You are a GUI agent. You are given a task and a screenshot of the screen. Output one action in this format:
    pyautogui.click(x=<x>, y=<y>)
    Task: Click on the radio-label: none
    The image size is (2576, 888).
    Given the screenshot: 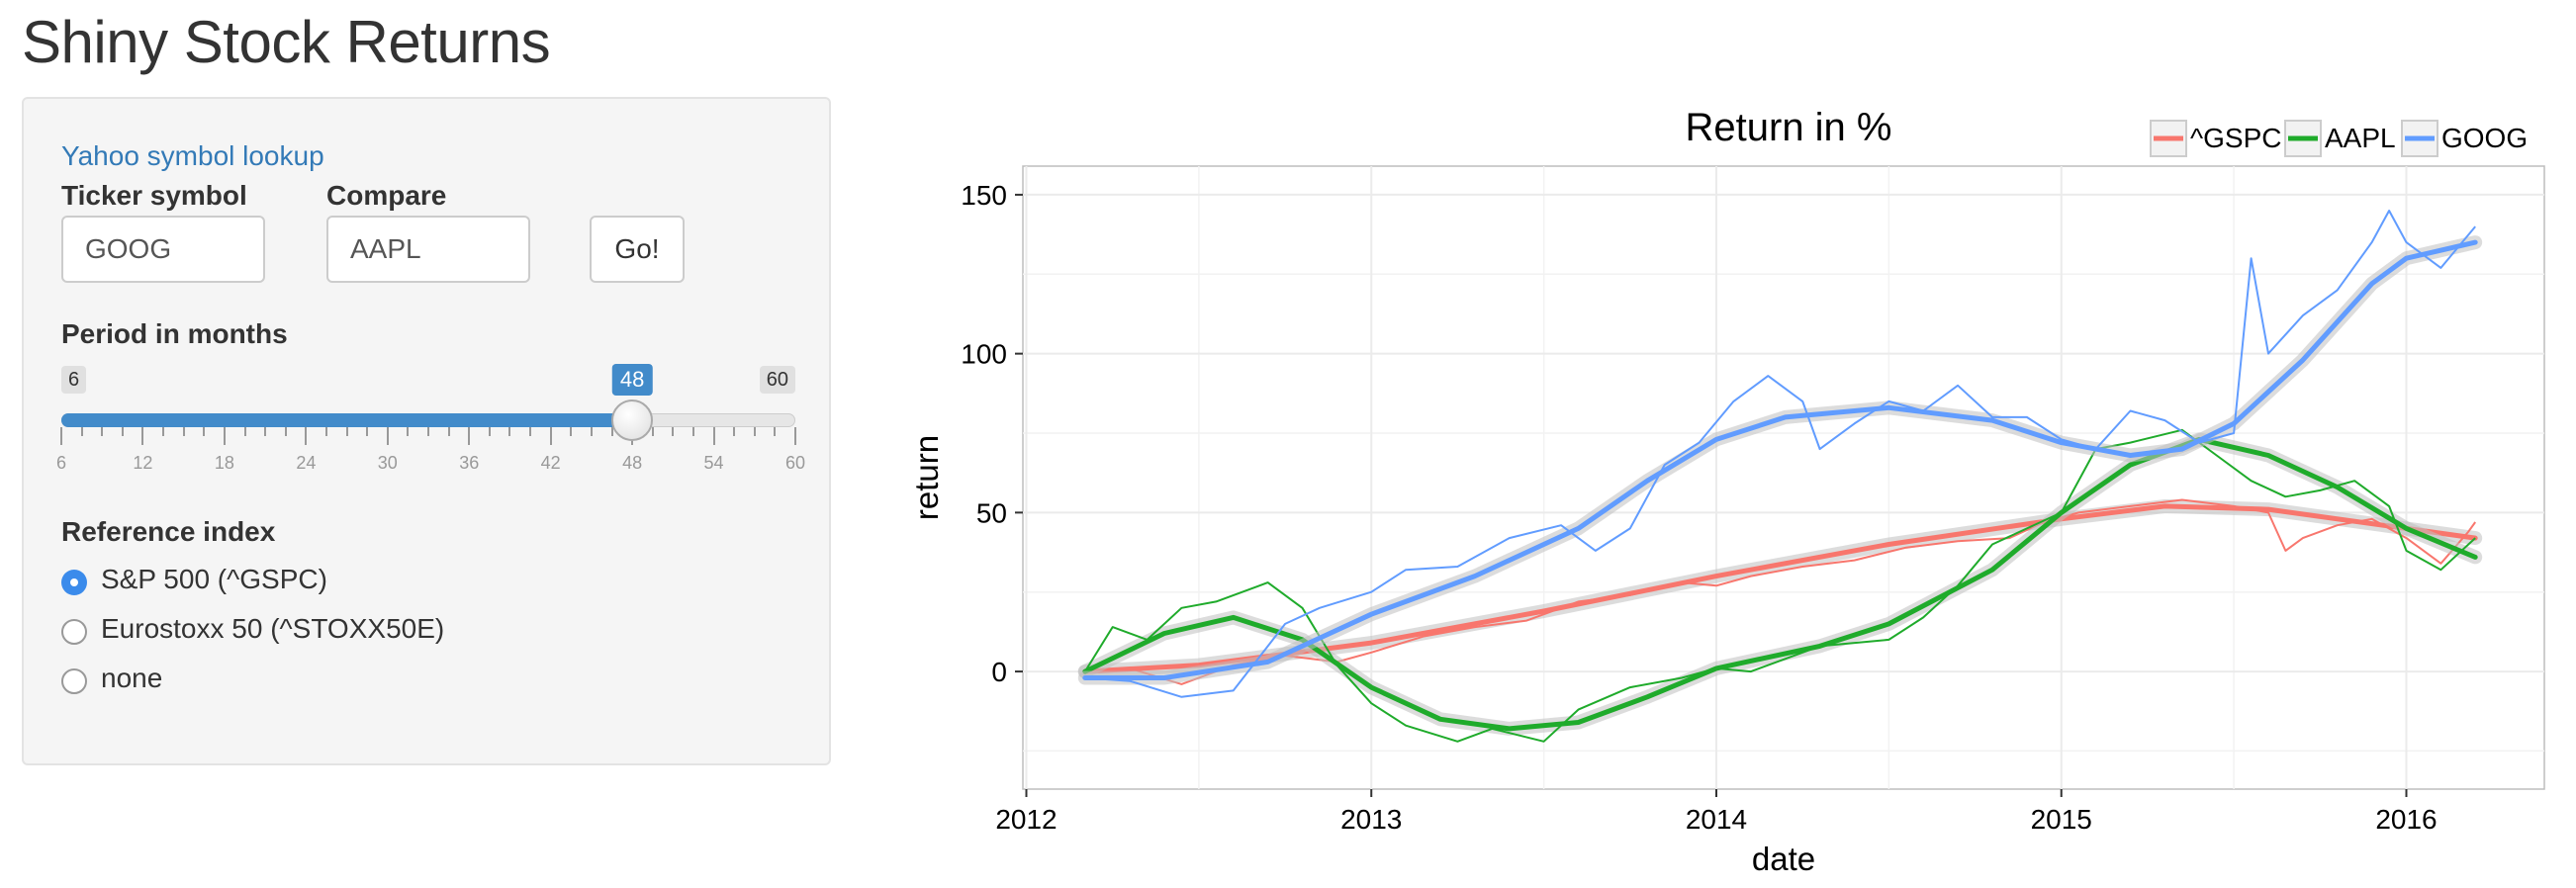 What is the action you would take?
    pyautogui.click(x=132, y=678)
    